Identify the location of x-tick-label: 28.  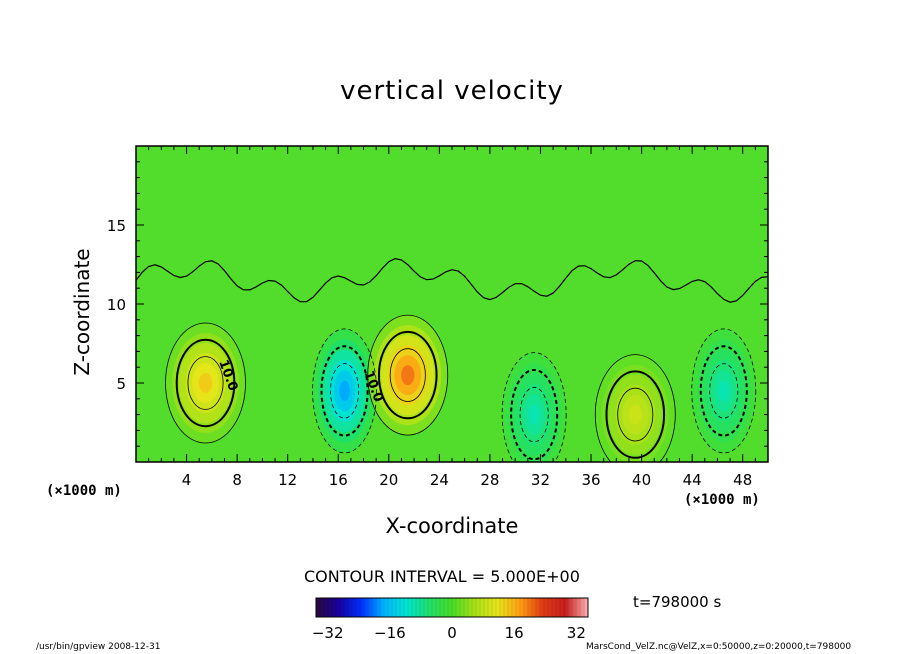
(489, 480).